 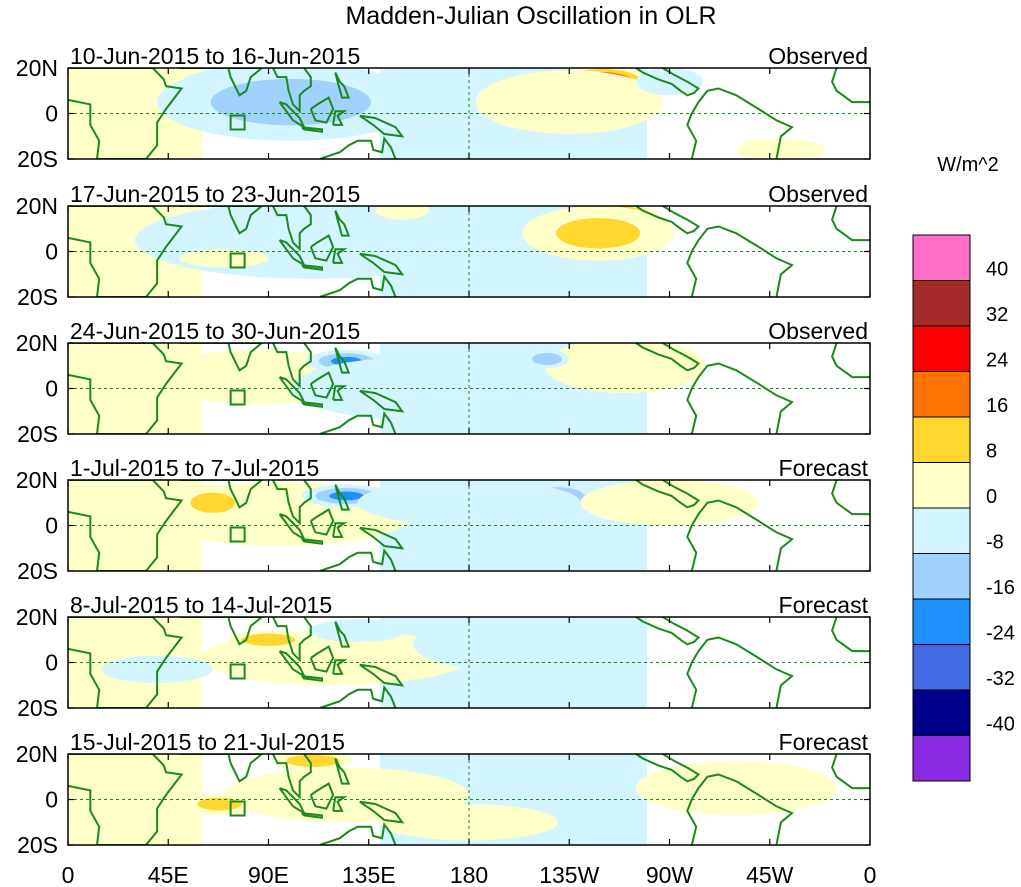 I want to click on x-tick-label: 135E, so click(x=369, y=874).